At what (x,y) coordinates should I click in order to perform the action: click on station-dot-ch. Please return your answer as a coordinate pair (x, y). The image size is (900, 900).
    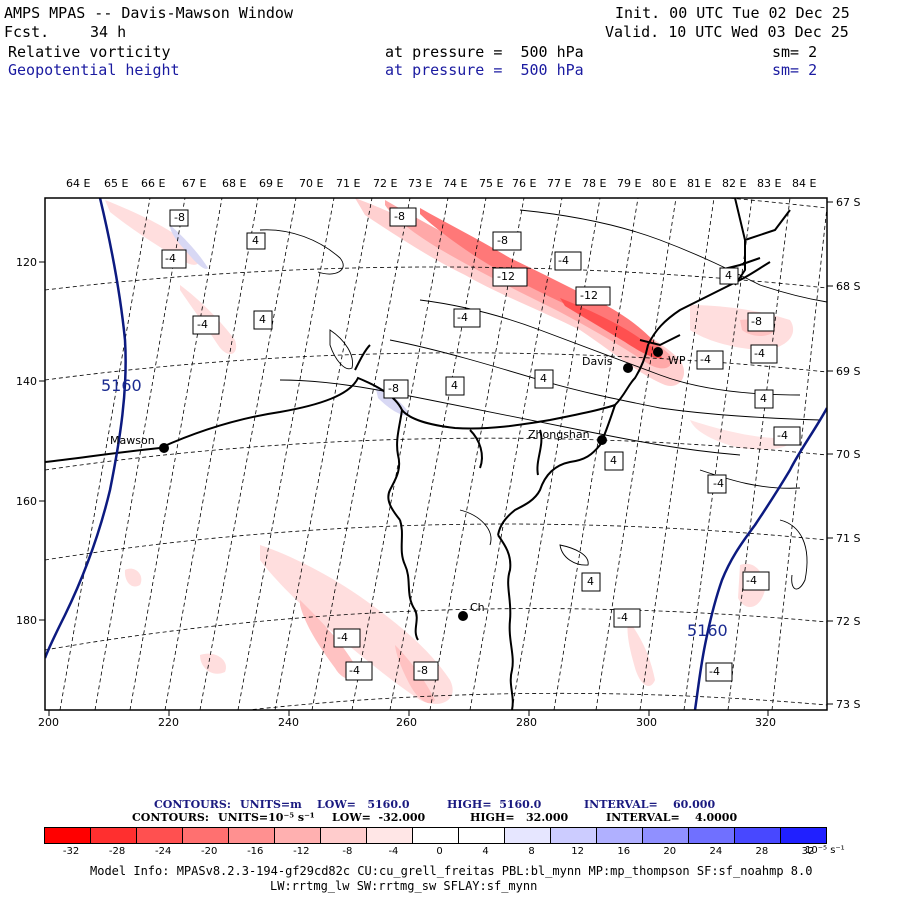
    Looking at the image, I should click on (463, 616).